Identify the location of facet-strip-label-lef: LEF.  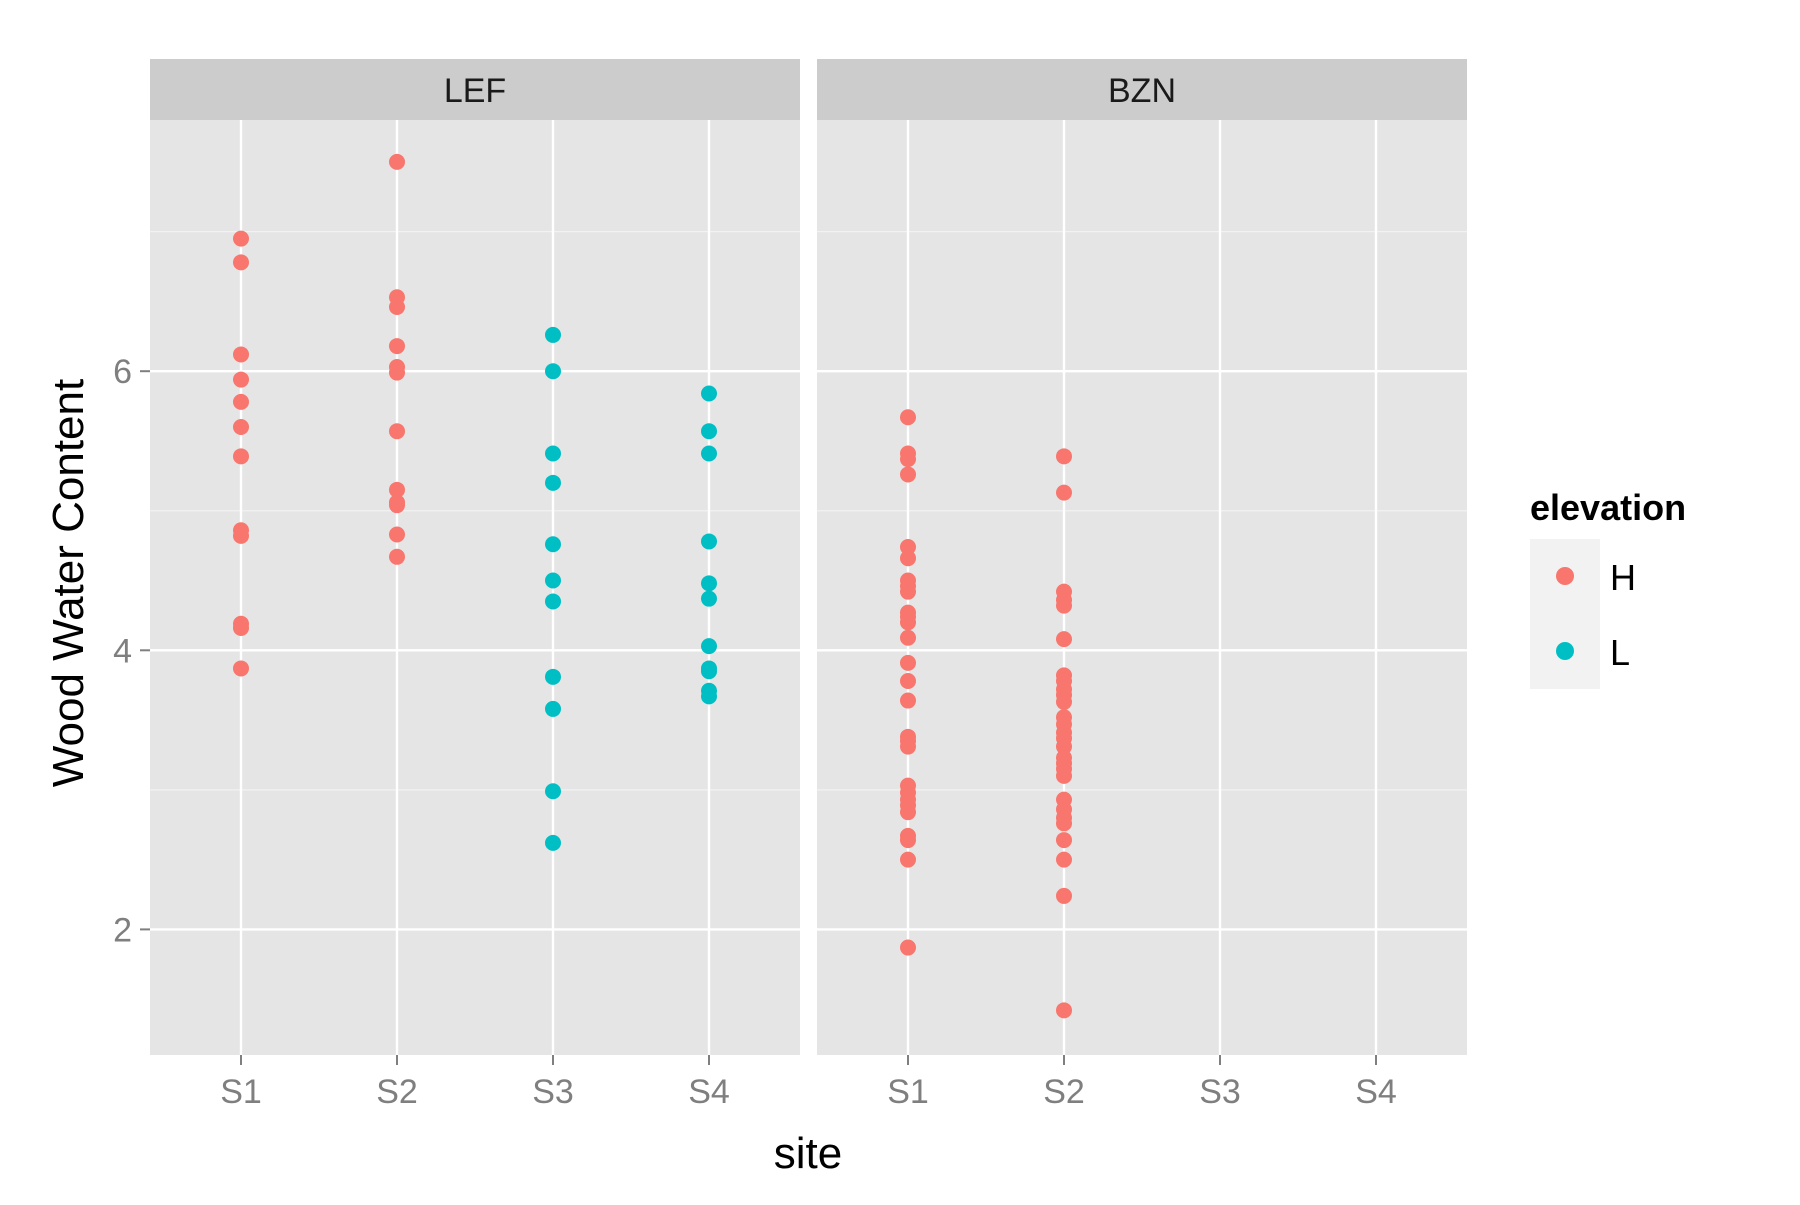
(475, 91).